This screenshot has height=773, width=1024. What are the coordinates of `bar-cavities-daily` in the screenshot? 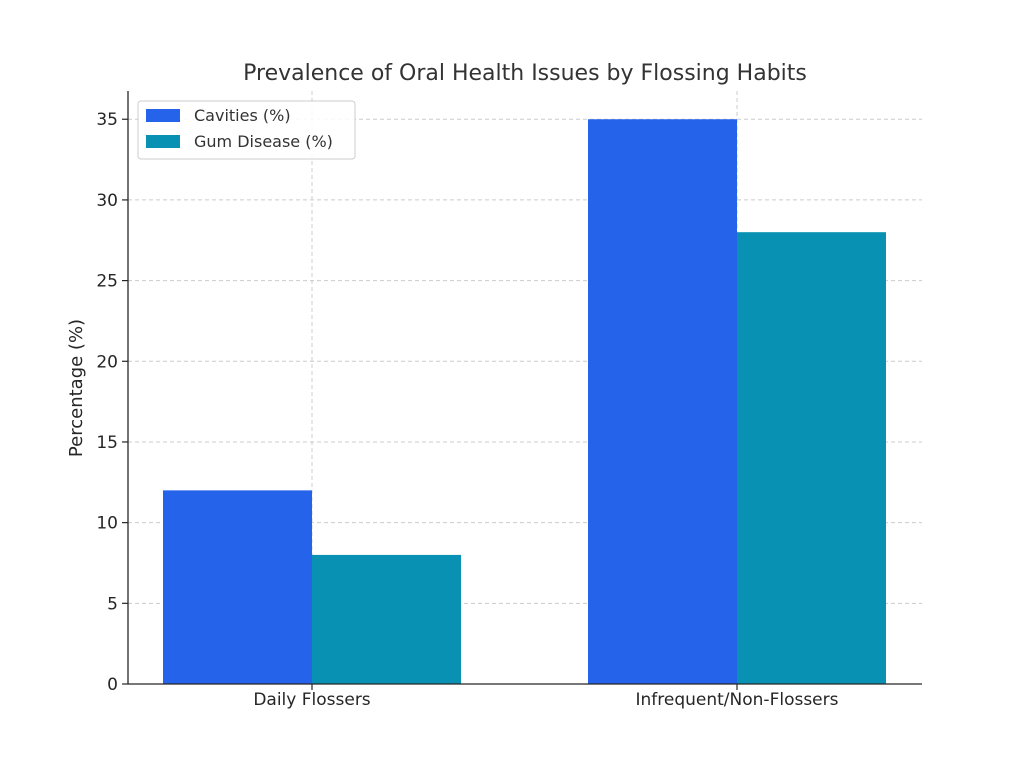 It's located at (237, 587).